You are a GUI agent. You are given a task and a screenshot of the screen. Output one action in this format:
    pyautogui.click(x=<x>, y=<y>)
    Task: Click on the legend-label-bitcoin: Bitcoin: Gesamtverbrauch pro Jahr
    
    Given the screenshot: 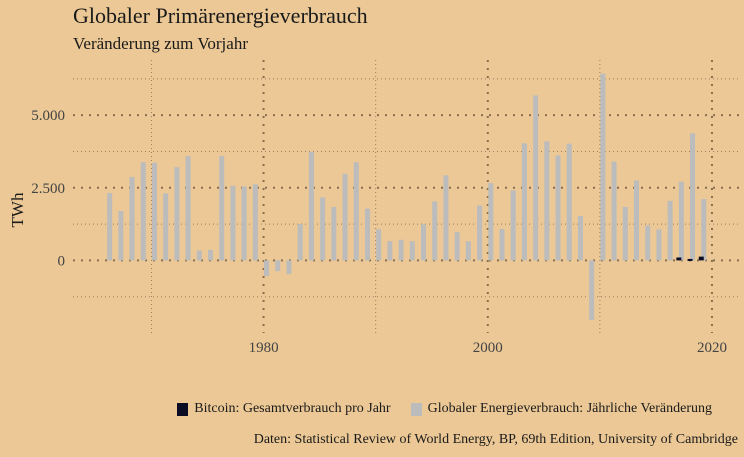 What is the action you would take?
    pyautogui.click(x=292, y=408)
    